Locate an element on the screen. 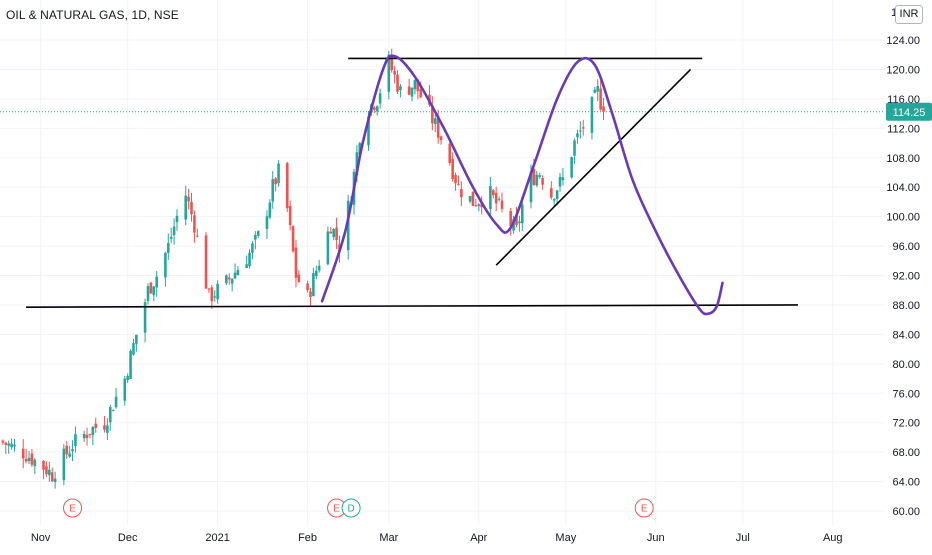  dividend-event-marker: D is located at coordinates (351, 508).